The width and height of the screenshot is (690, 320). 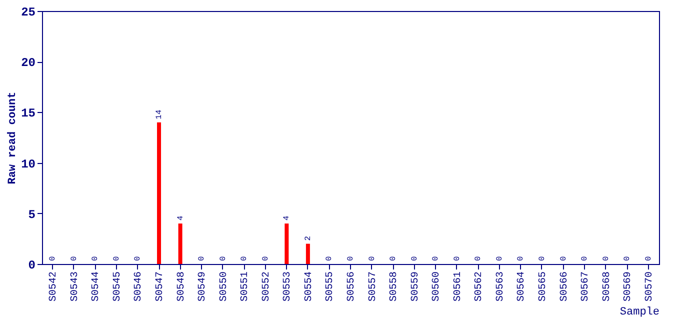 I want to click on x-tick-label: S0550, so click(x=224, y=287).